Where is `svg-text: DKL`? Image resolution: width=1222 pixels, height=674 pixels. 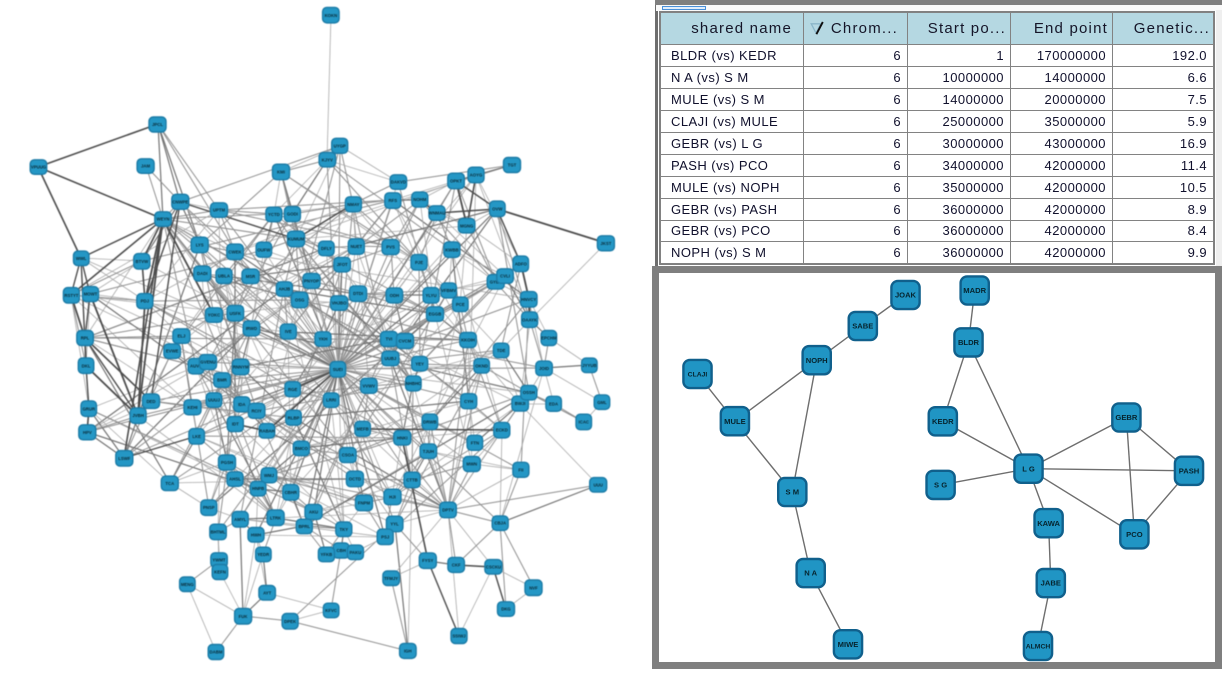 svg-text: DKL is located at coordinates (86, 365).